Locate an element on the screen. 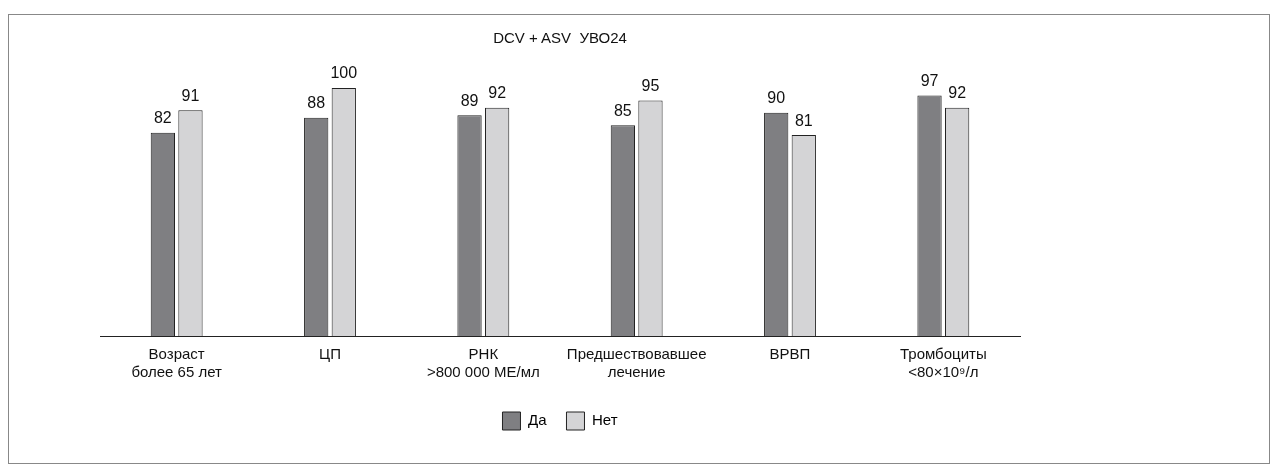 The height and width of the screenshot is (470, 1280). x-tick-label: РНК >800 000 МЕ/мл is located at coordinates (483, 363).